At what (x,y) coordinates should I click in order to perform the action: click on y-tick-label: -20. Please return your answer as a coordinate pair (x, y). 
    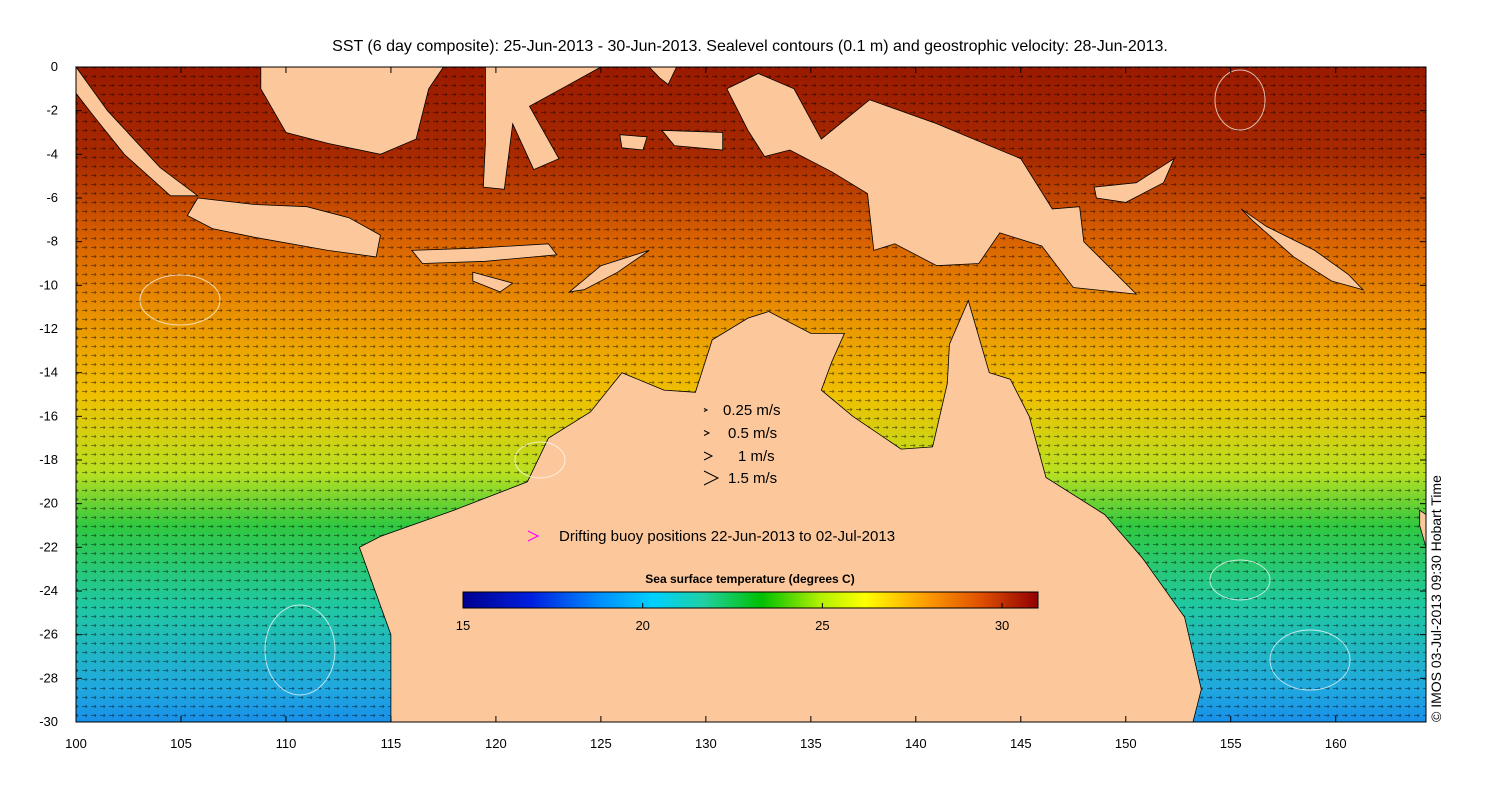
    Looking at the image, I should click on (48, 503).